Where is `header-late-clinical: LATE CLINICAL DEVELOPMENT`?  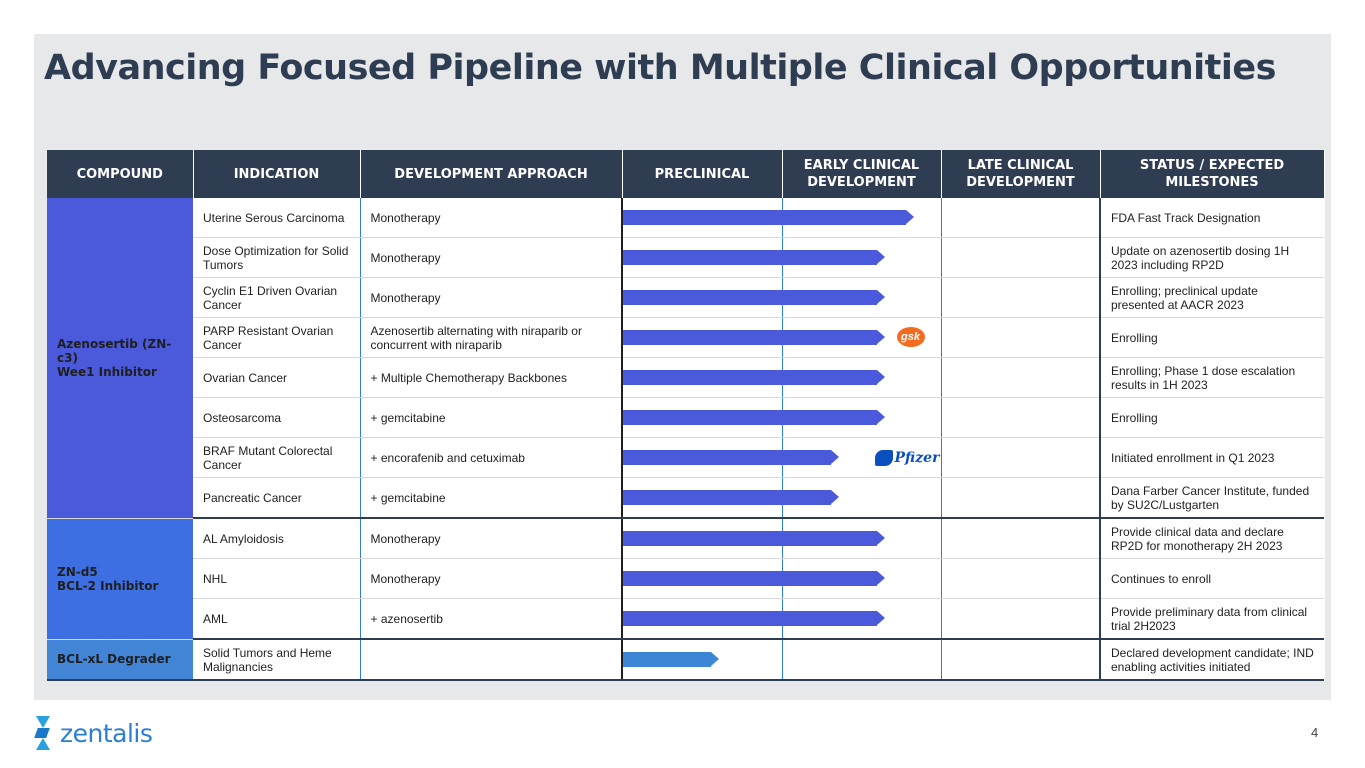 header-late-clinical: LATE CLINICAL DEVELOPMENT is located at coordinates (1021, 174).